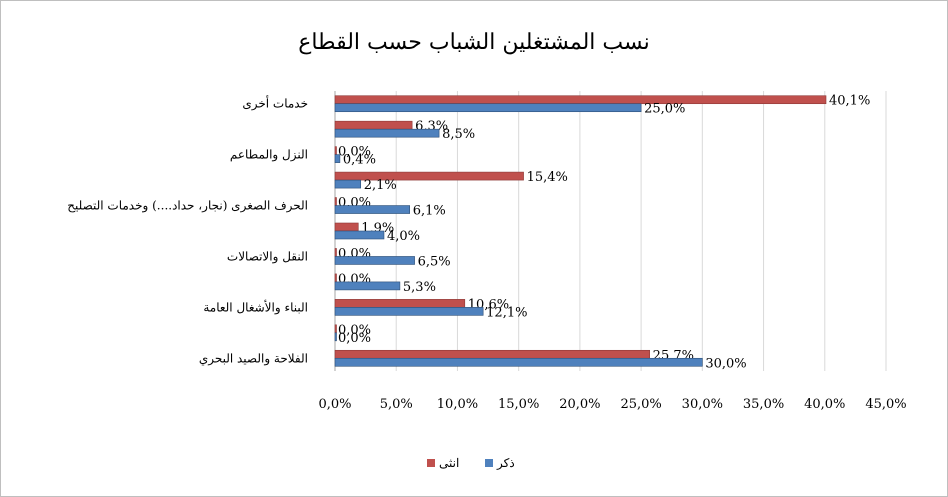  I want to click on legend-swatch-female, so click(431, 463).